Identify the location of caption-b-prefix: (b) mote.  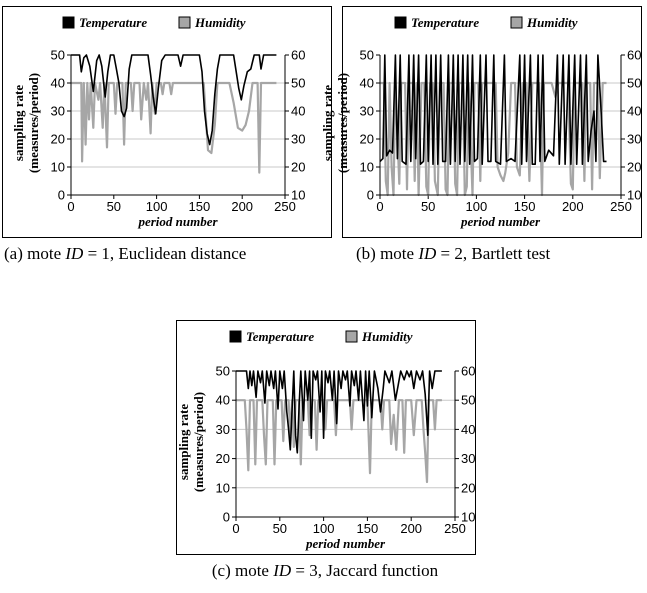
(387, 253).